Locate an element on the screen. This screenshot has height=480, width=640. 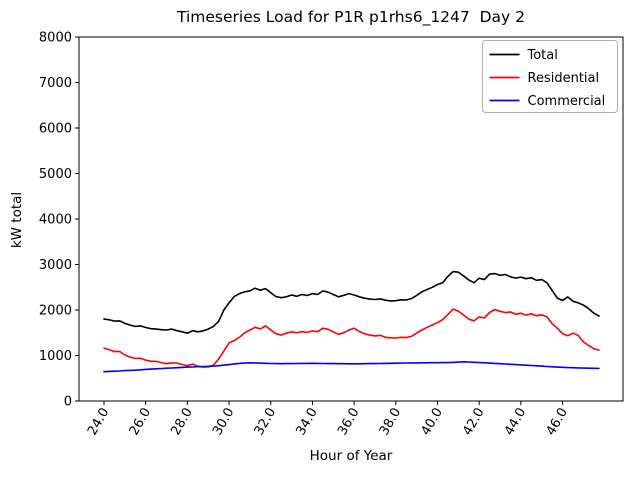
legend-label-residential: Residential is located at coordinates (564, 78).